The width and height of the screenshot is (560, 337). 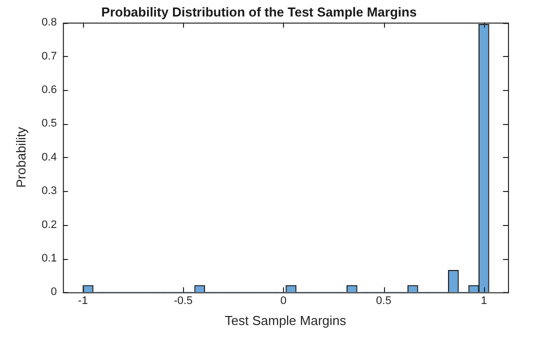 I want to click on y-tick-label: 0.7, so click(x=49, y=56).